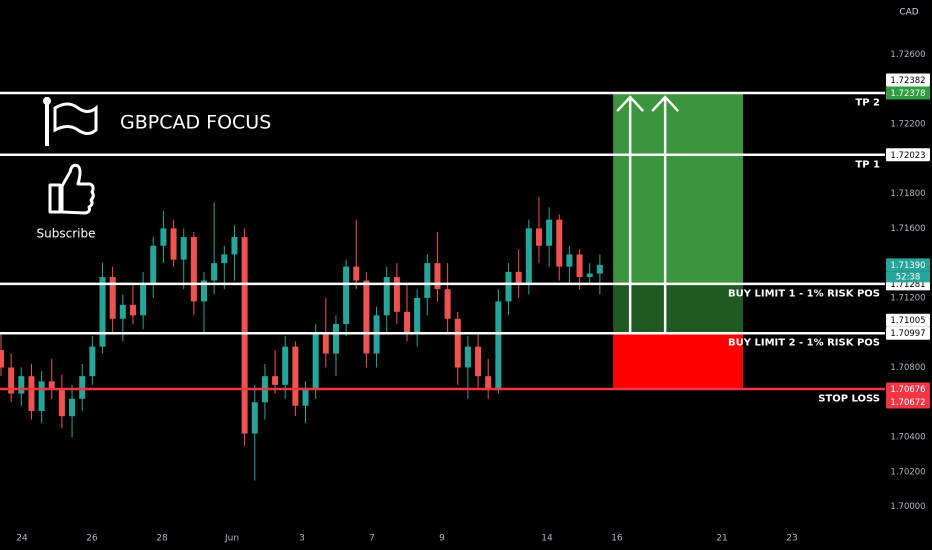 The width and height of the screenshot is (932, 550). I want to click on y-tick-label: 1.70000, so click(907, 507).